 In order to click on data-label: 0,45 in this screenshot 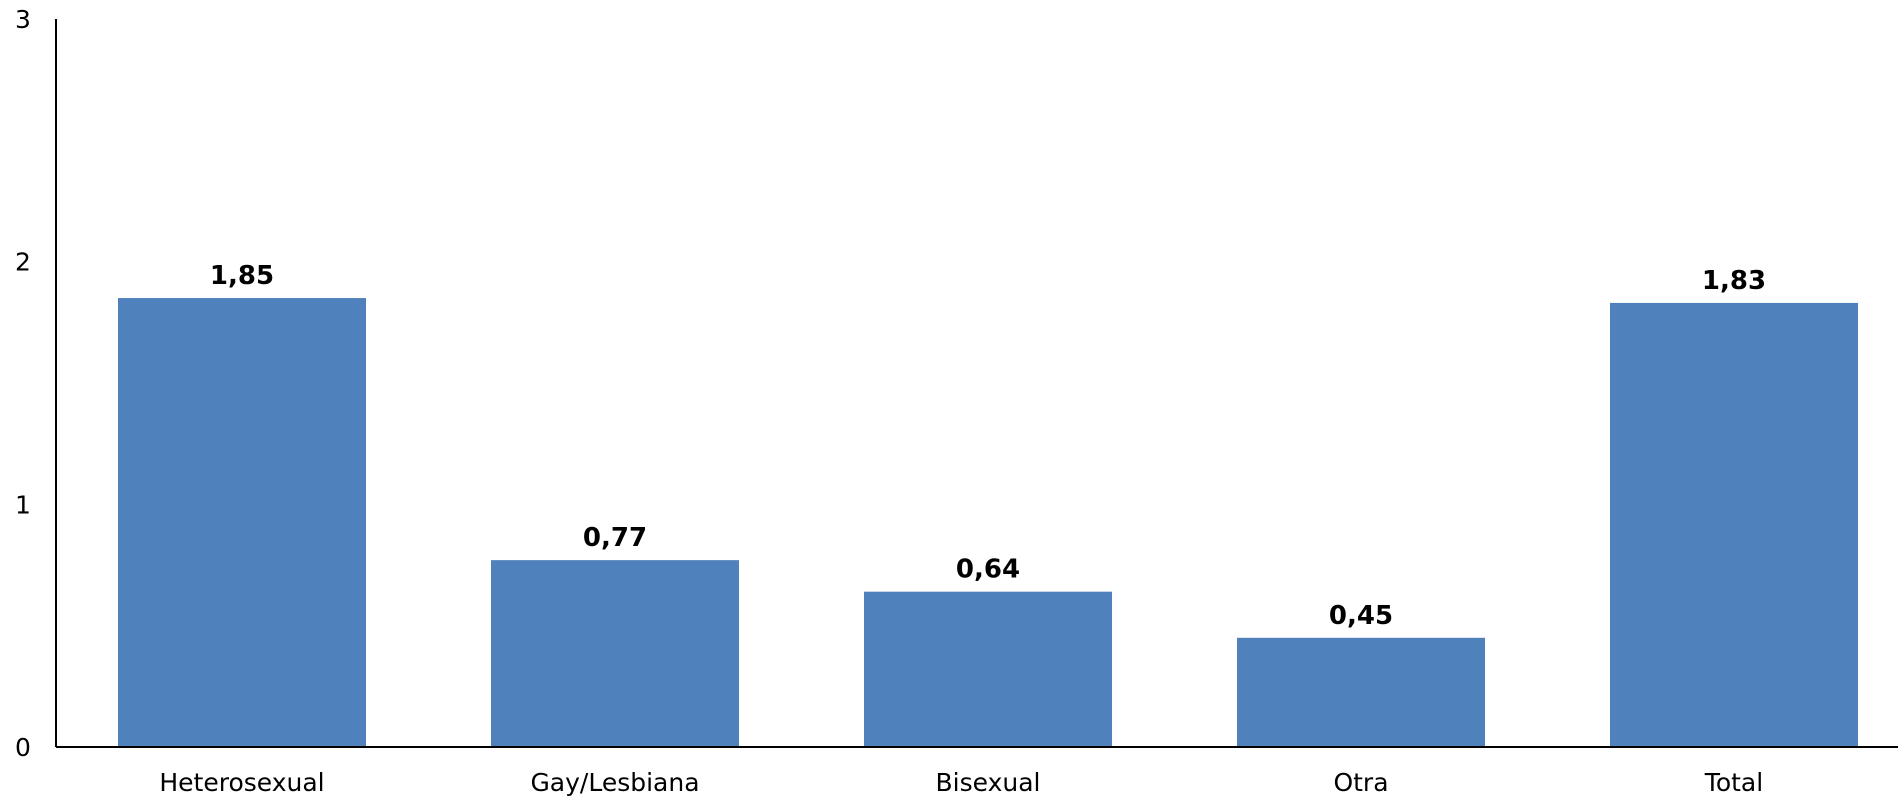, I will do `click(1361, 616)`.